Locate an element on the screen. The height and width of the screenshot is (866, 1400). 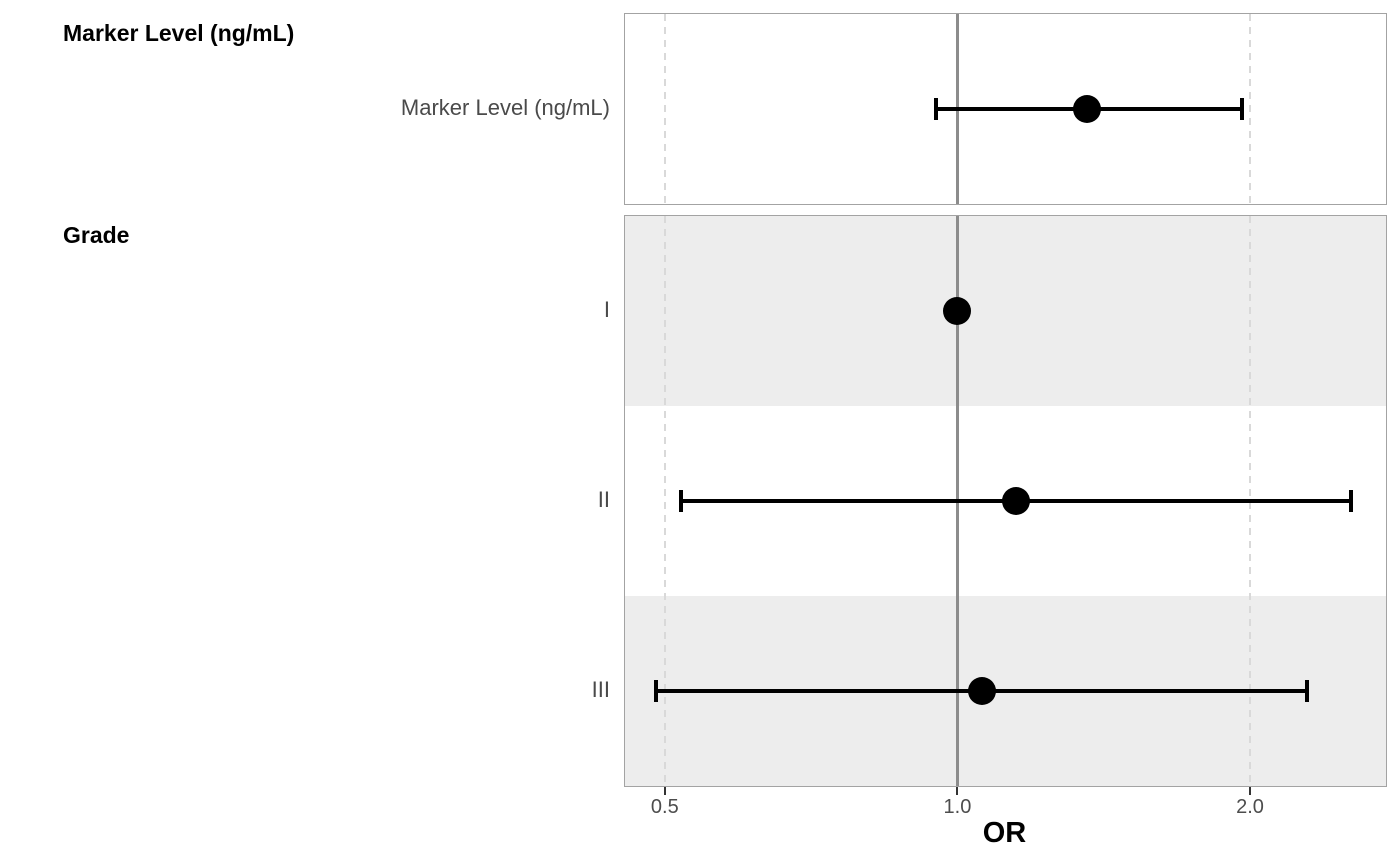
x-tick-label: 2.0 is located at coordinates (1250, 807).